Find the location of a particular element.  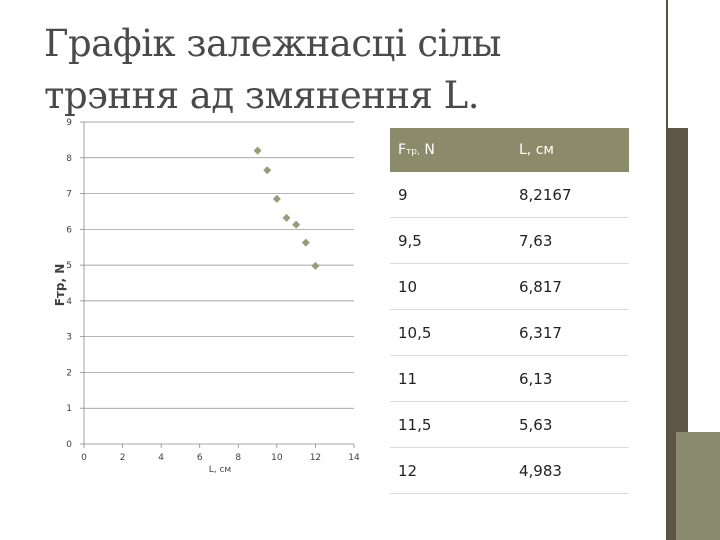

cell-length: 7,63 is located at coordinates (570, 240).